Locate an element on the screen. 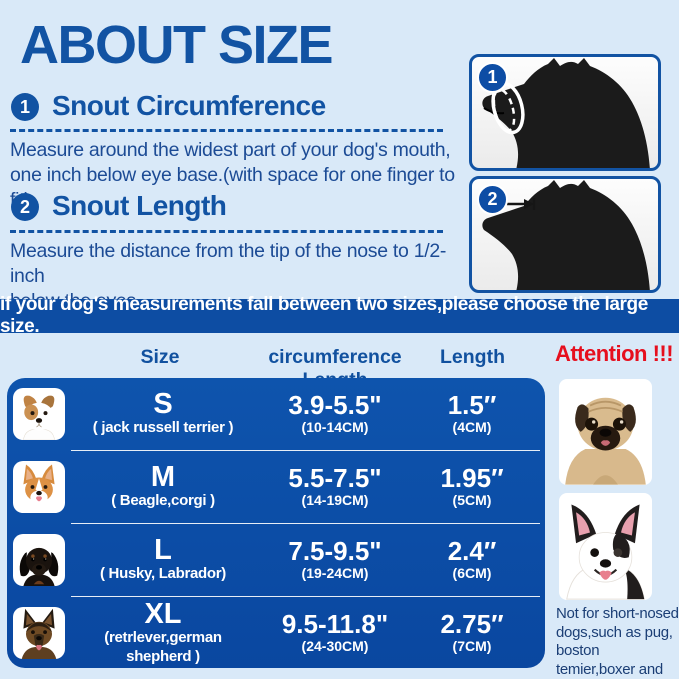 This screenshot has height=679, width=679. length-cm: (5CM) is located at coordinates (472, 499).